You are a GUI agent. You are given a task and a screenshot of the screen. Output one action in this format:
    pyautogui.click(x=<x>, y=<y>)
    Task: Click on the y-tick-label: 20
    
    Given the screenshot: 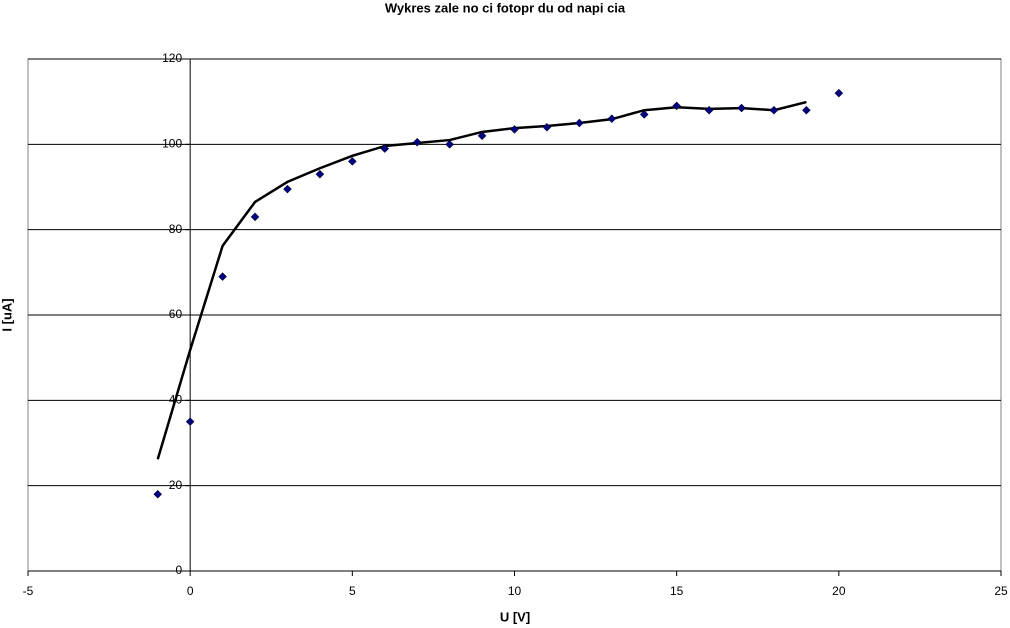 What is the action you would take?
    pyautogui.click(x=176, y=485)
    